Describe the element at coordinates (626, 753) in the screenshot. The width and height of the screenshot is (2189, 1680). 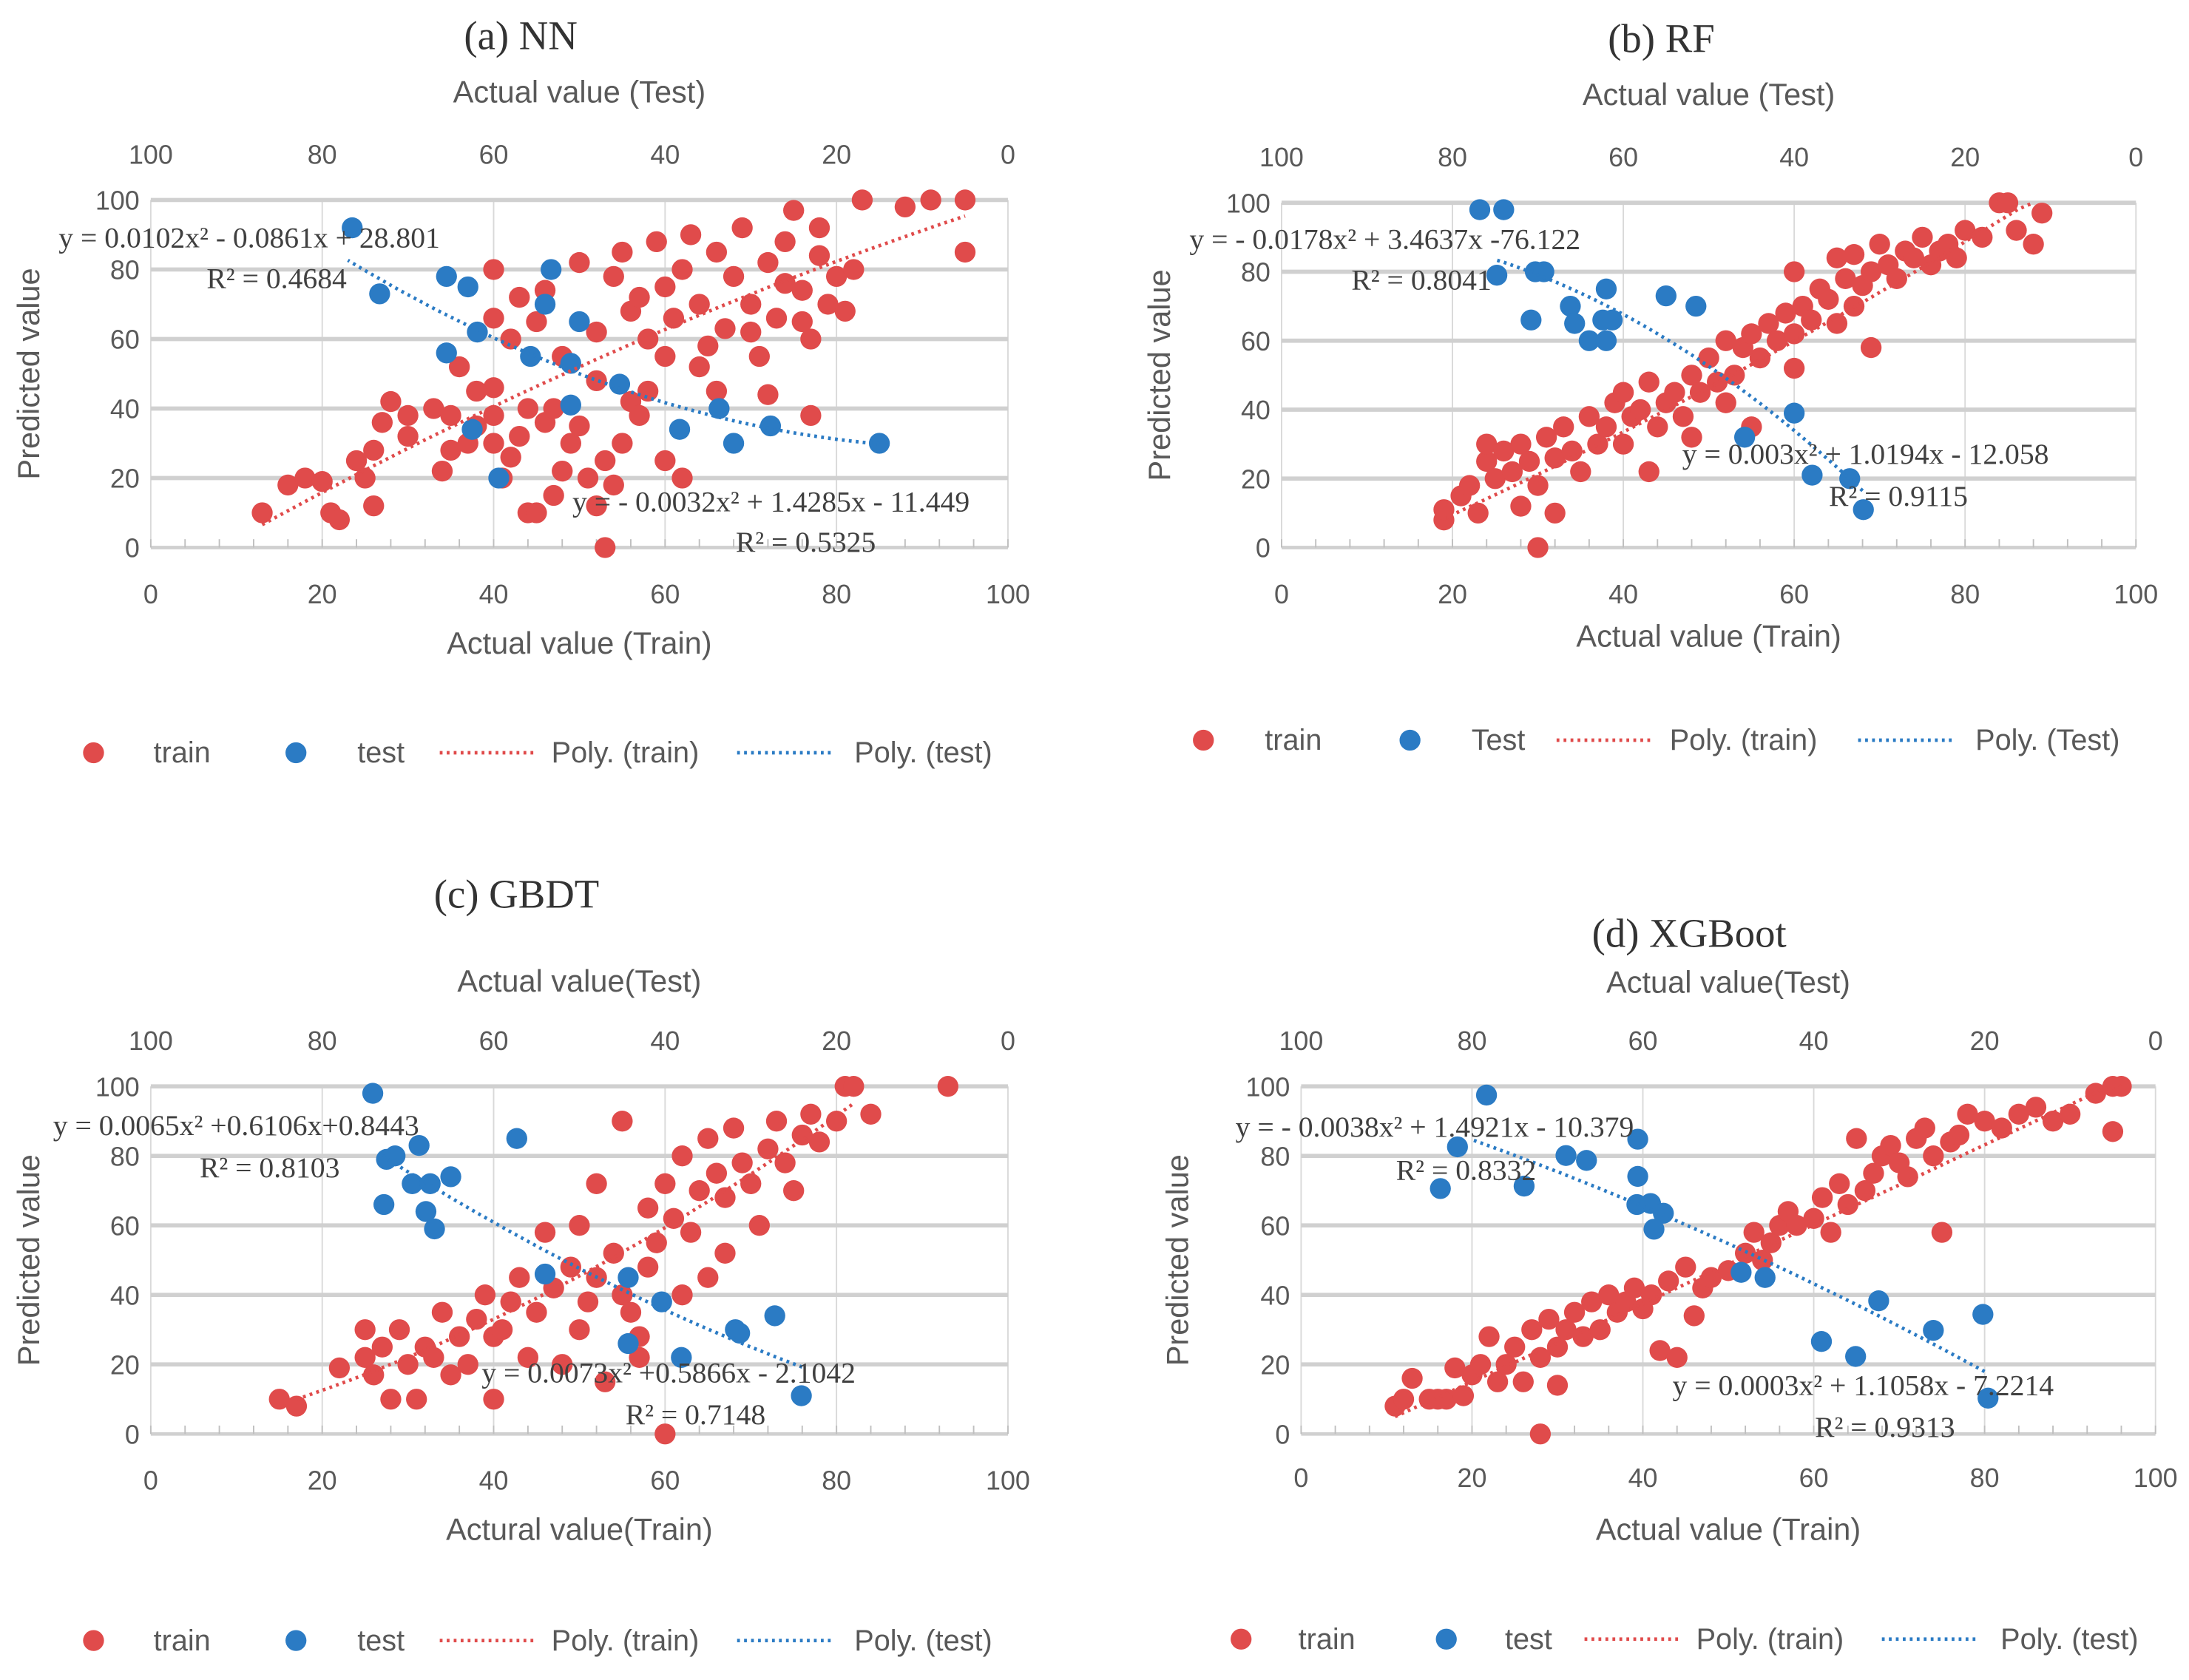
I see `legend-train-trend-label: Poly. (train)` at that location.